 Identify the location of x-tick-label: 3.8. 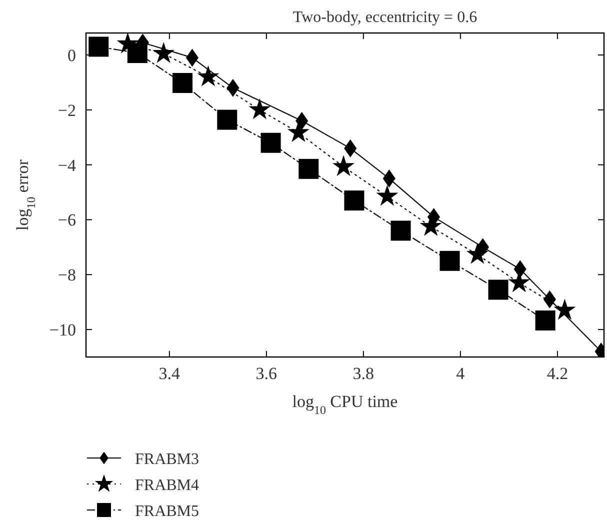
(363, 373).